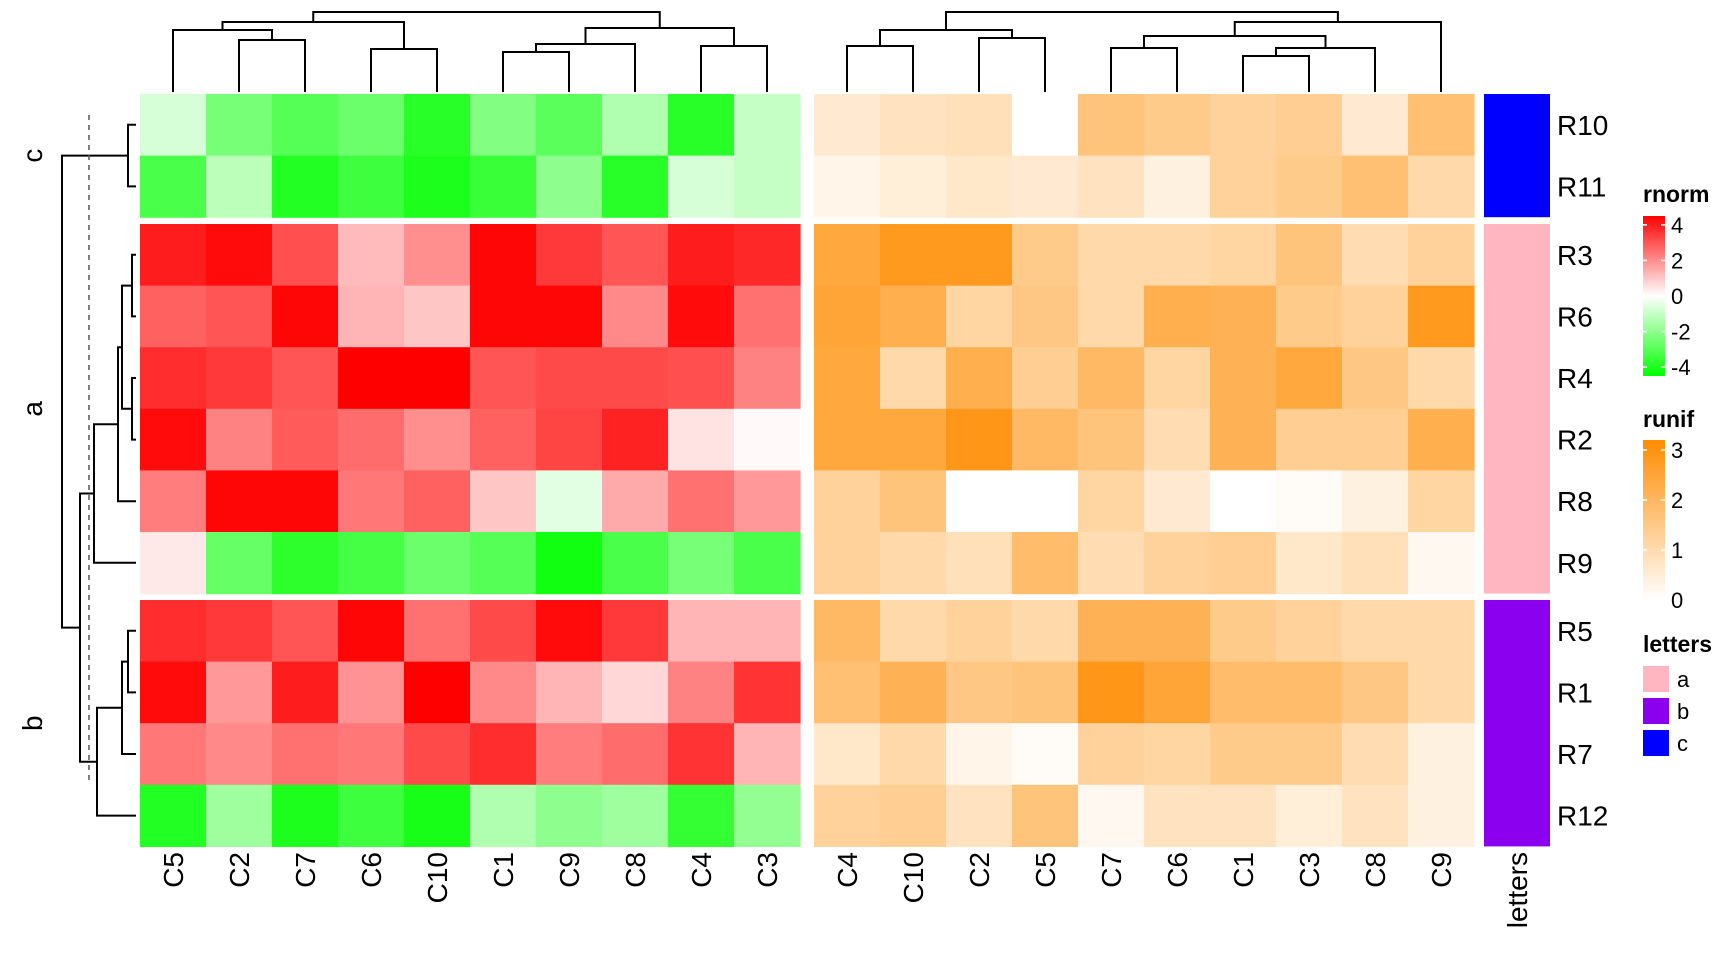 The height and width of the screenshot is (960, 1728). What do you see at coordinates (979, 631) in the screenshot?
I see `heatmap-cell-runif-R5-C2` at bounding box center [979, 631].